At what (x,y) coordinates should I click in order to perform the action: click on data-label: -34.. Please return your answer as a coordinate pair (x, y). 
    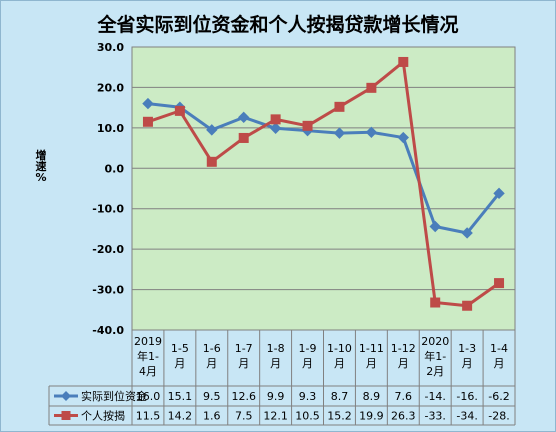
    Looking at the image, I should click on (466, 416).